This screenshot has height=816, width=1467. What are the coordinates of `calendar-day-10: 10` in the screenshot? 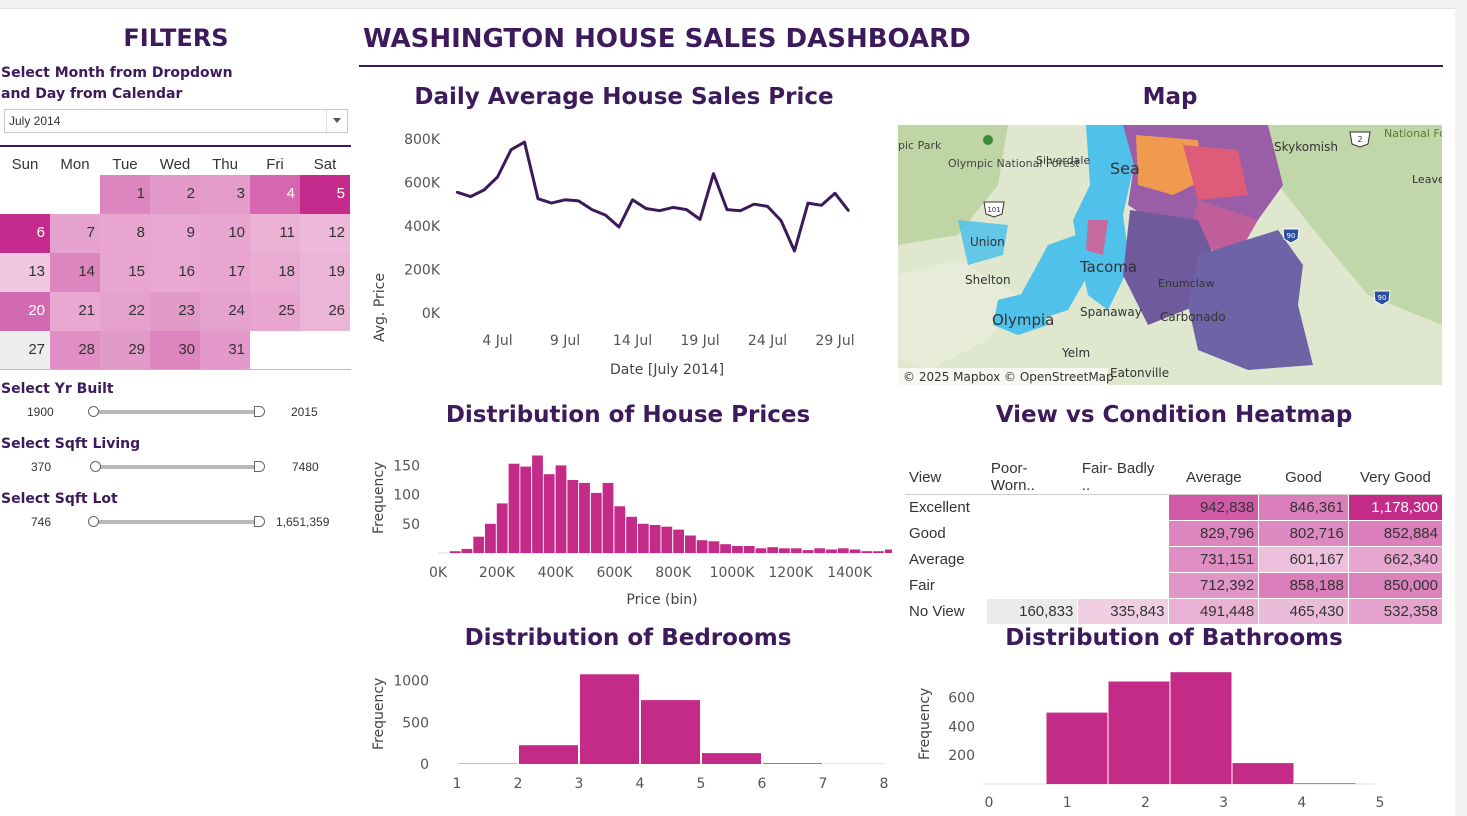 It's located at (225, 233).